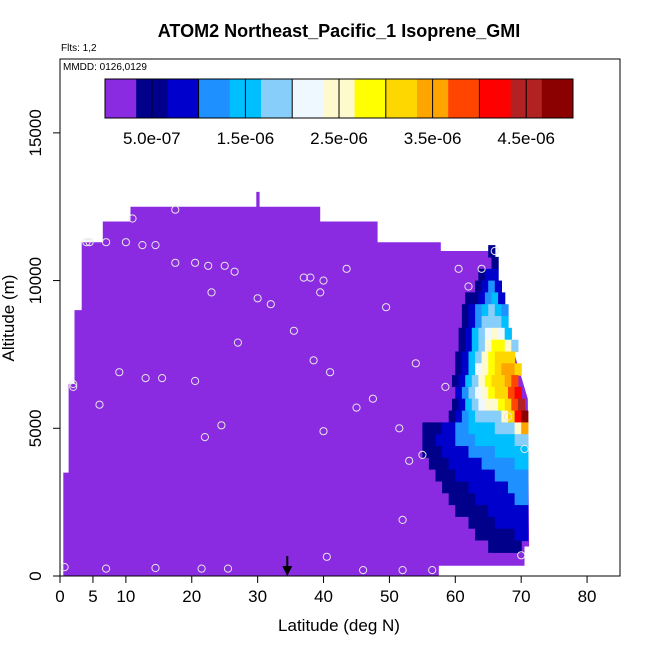 This screenshot has width=650, height=650. I want to click on y-tick-label: 15000, so click(35, 132).